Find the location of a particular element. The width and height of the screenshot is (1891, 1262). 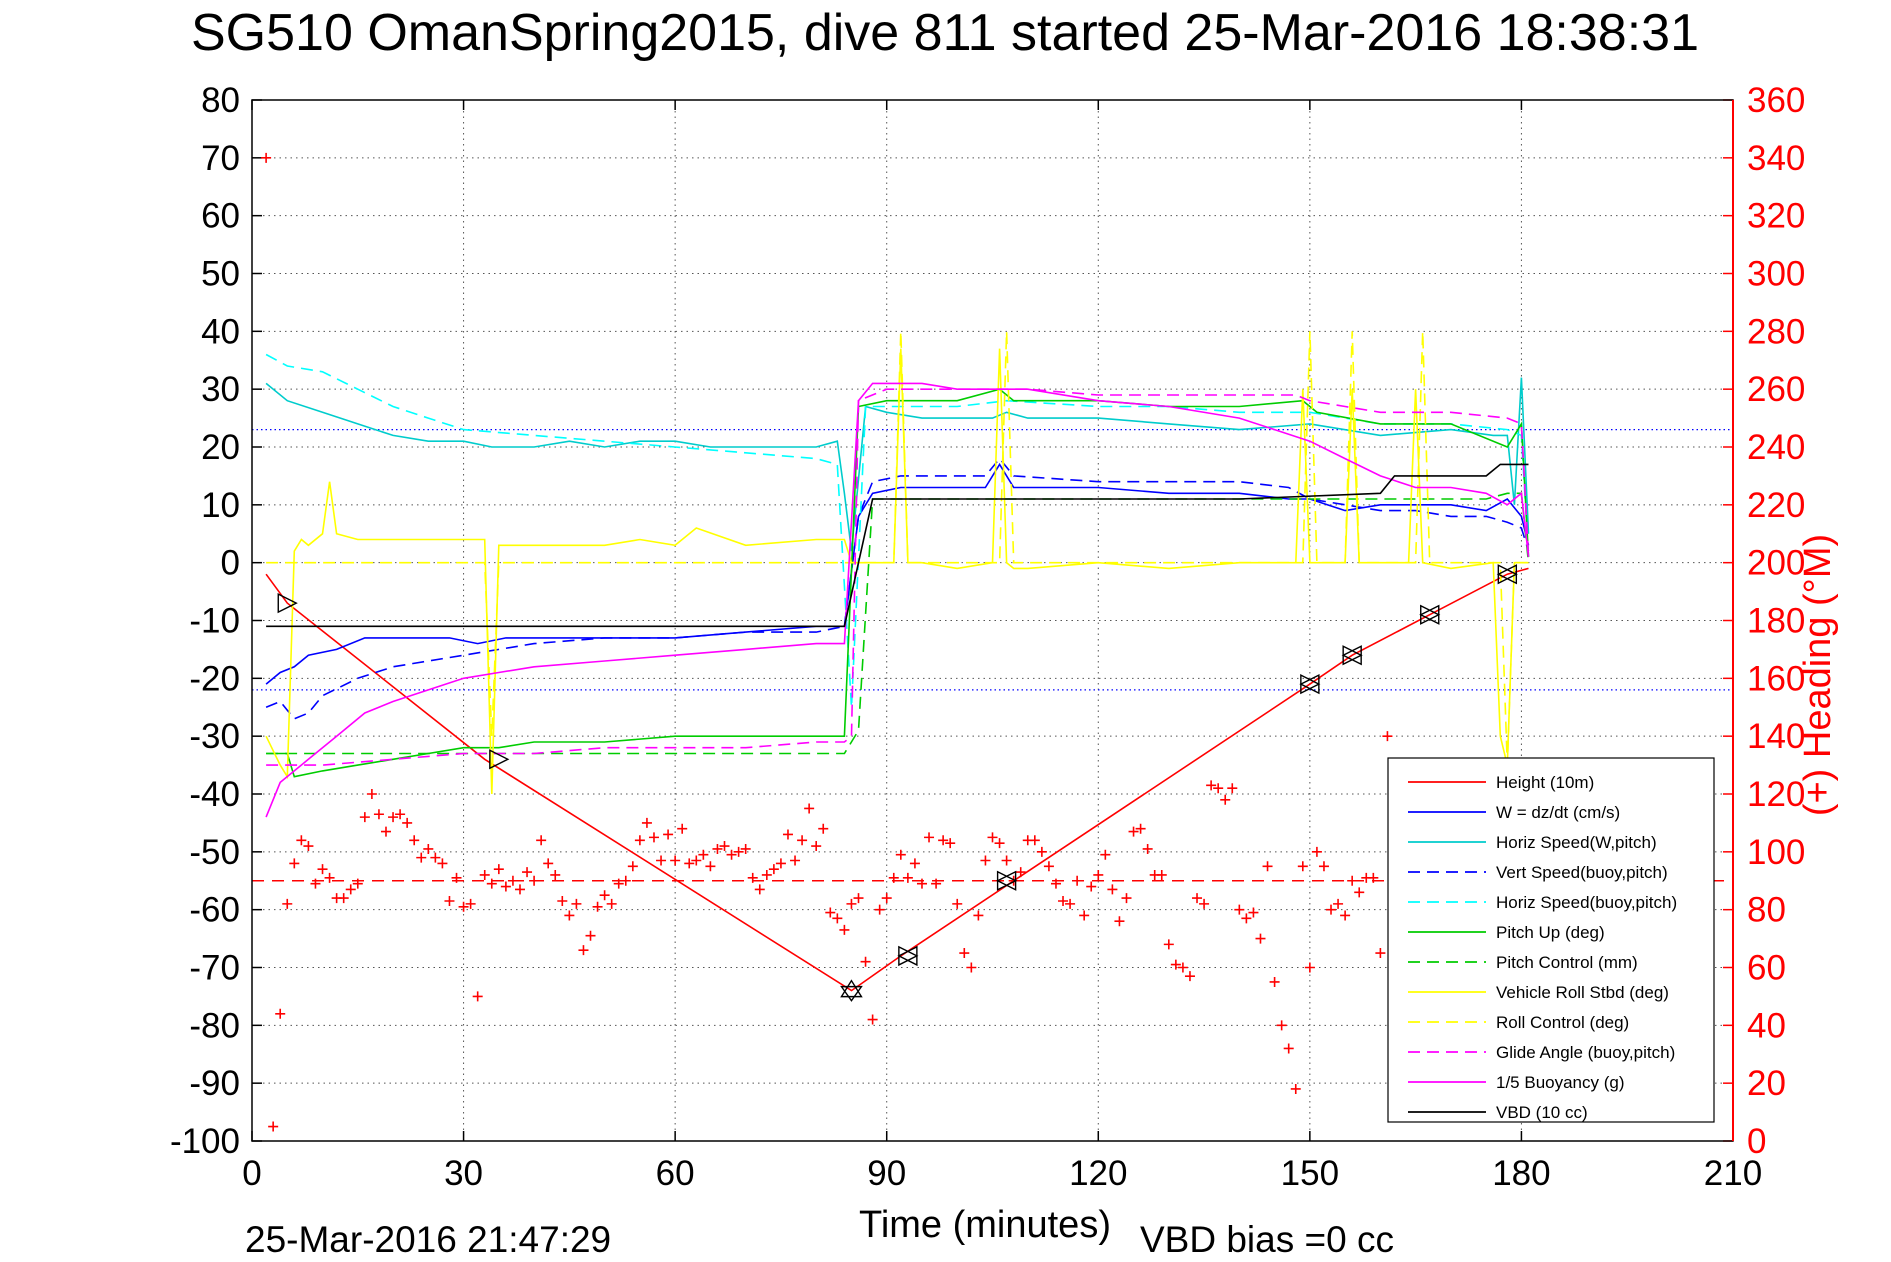

right-tick-label: 80 is located at coordinates (1766, 910).